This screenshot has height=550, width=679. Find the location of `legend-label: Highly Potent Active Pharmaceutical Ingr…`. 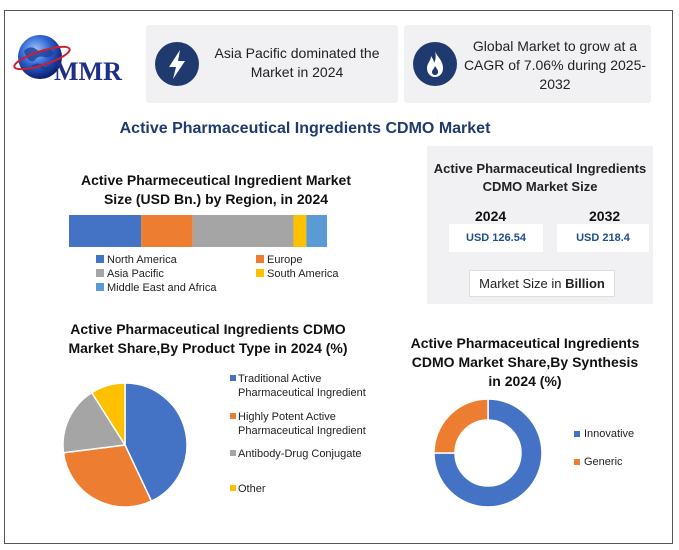

legend-label: Highly Potent Active Pharmaceutical Ingr… is located at coordinates (302, 424).